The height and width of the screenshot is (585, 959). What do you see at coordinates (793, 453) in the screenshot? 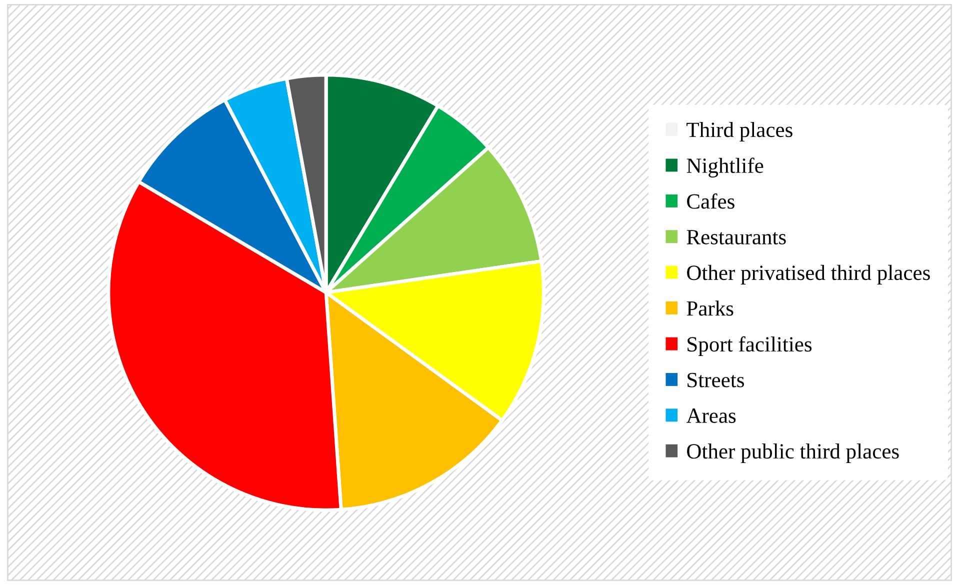
I see `legend-label: Other public third places` at bounding box center [793, 453].